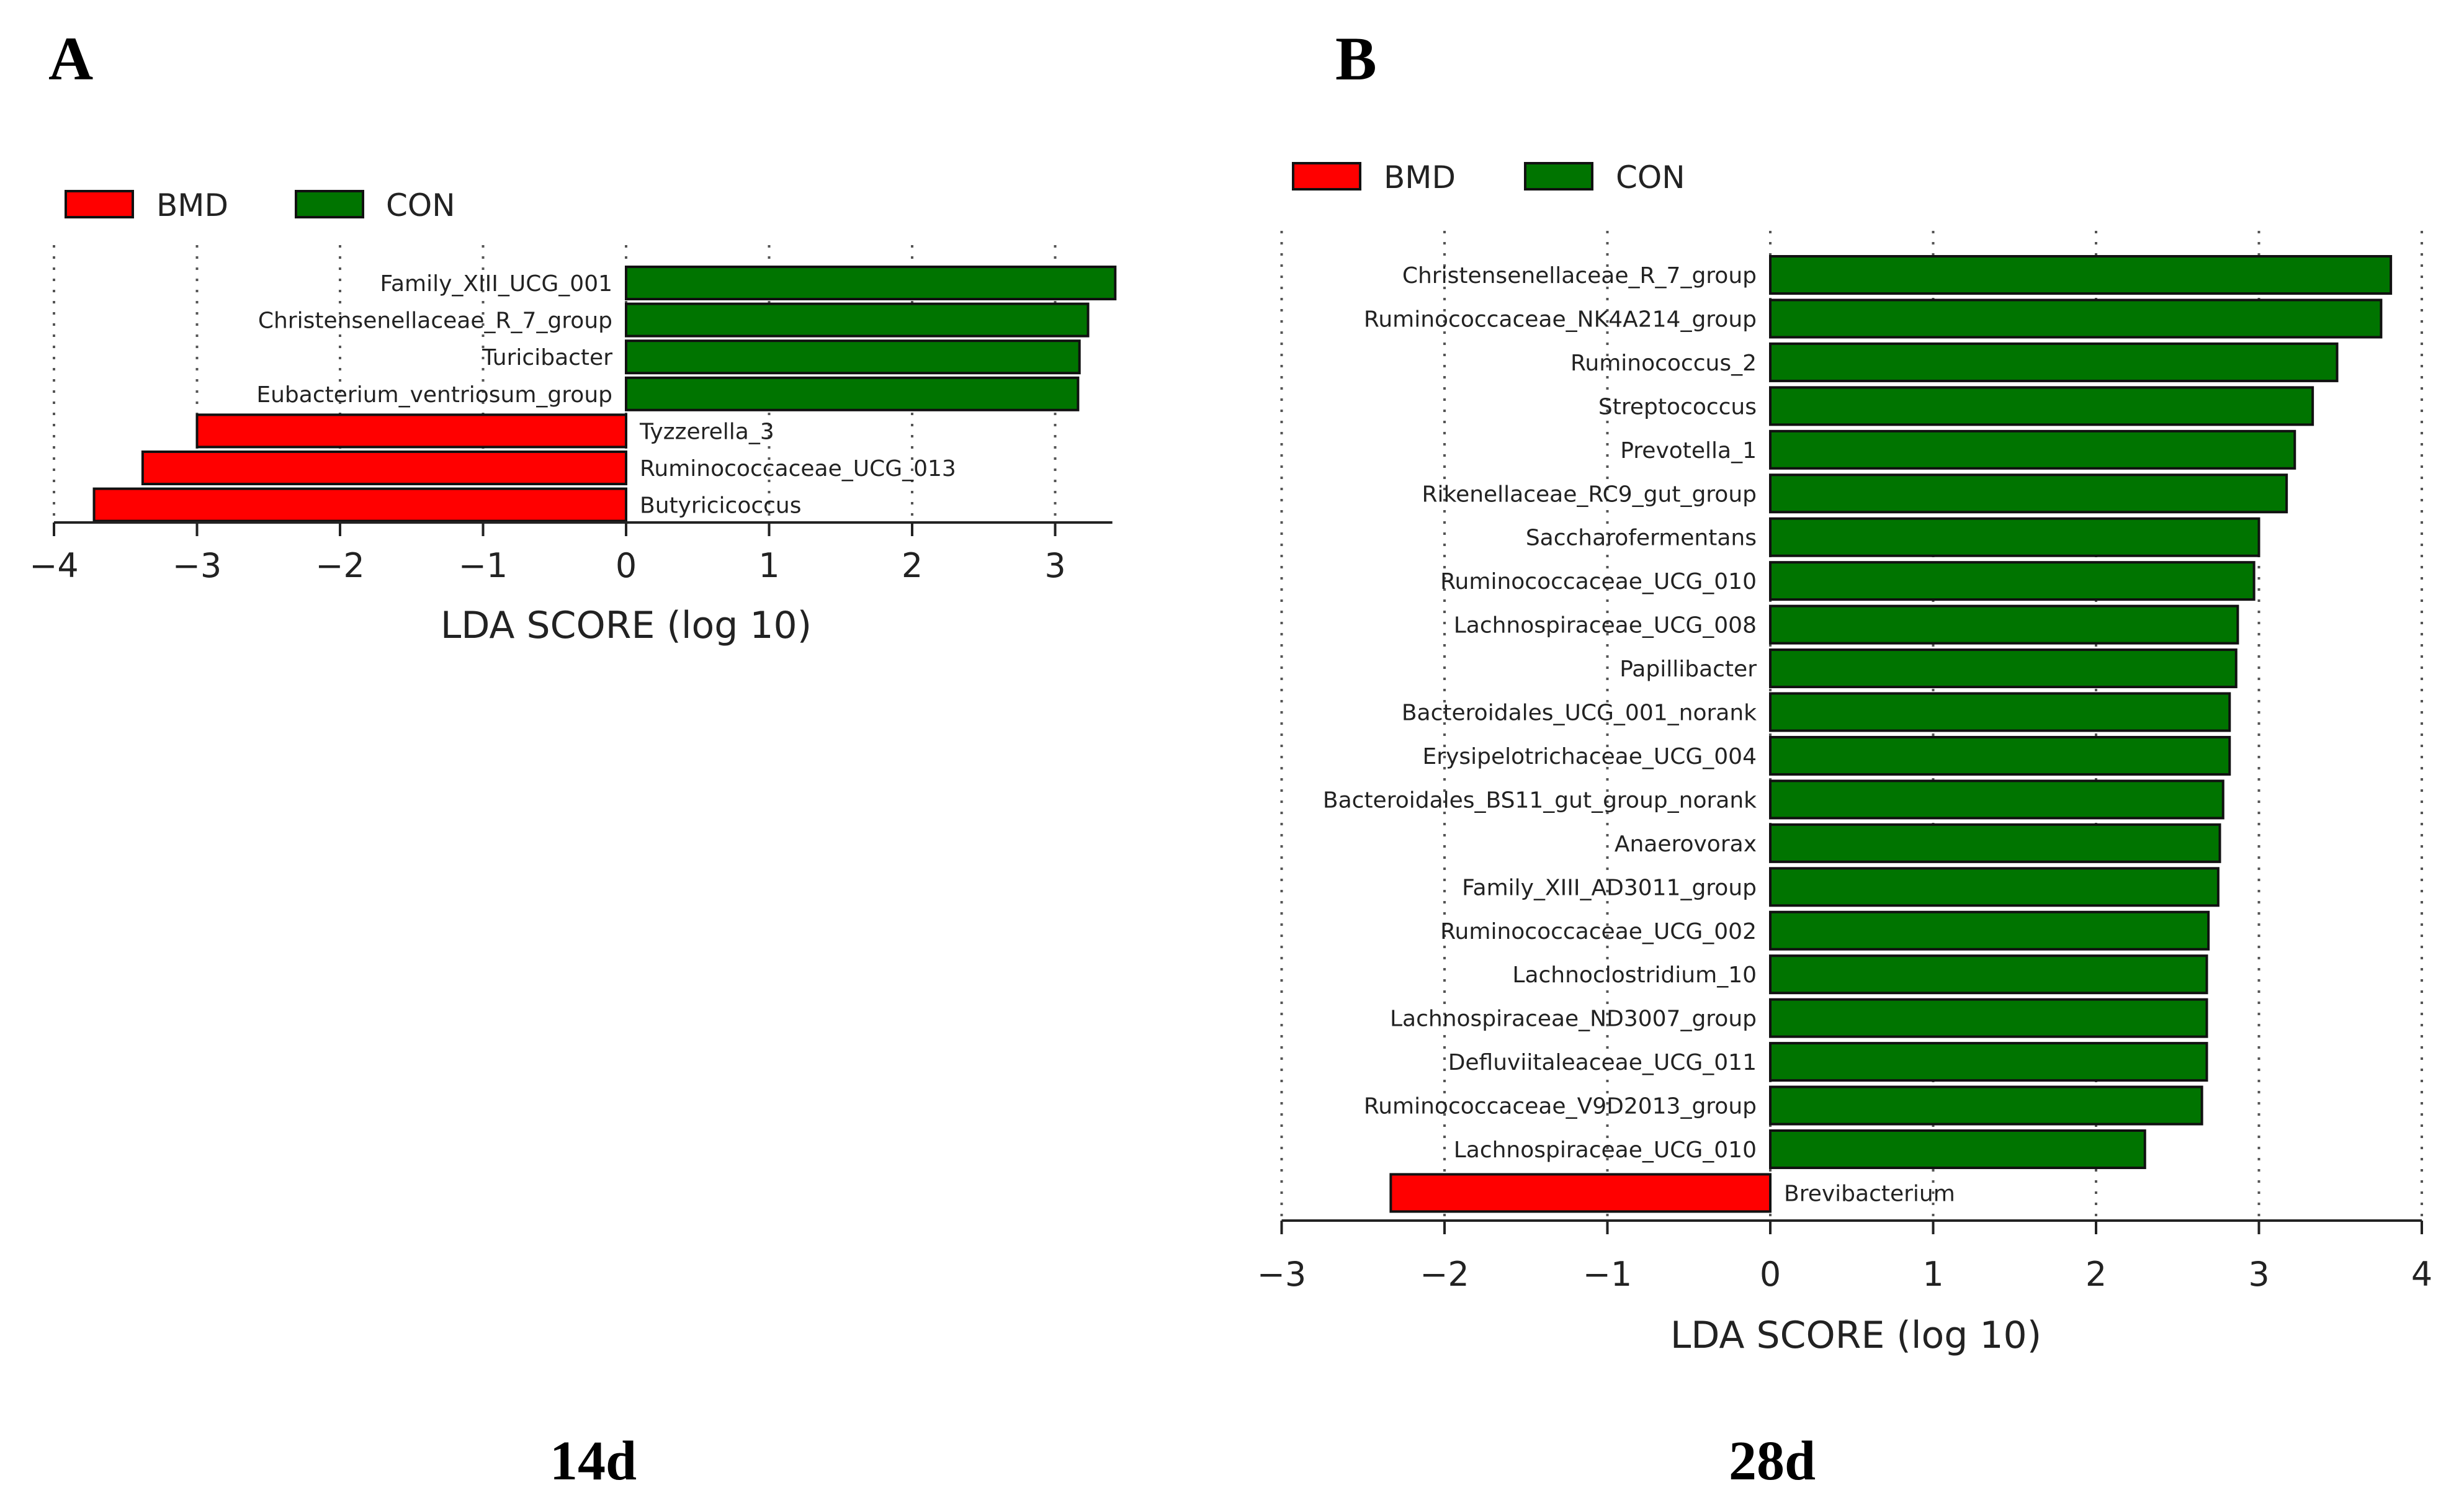  What do you see at coordinates (1609, 887) in the screenshot?
I see `bar-label: Family_XIII_AD3011_group` at bounding box center [1609, 887].